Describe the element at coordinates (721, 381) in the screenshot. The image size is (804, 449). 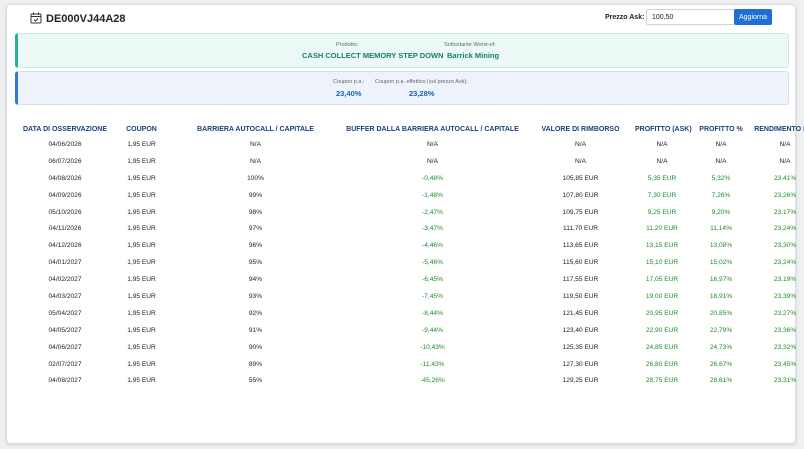
I see `table-cell: 28,61%` at that location.